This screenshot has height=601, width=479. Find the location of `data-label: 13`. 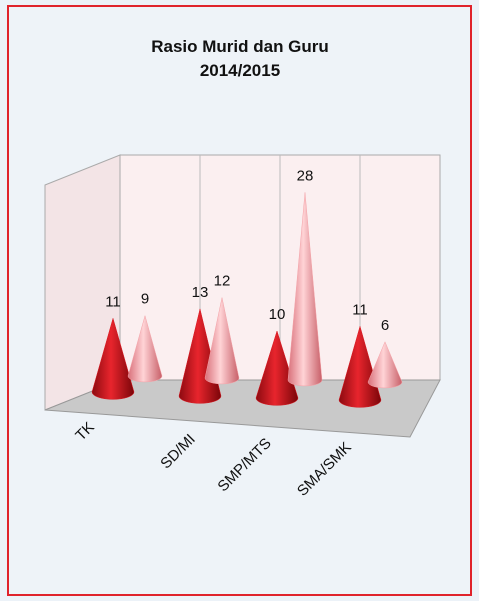

data-label: 13 is located at coordinates (200, 292).